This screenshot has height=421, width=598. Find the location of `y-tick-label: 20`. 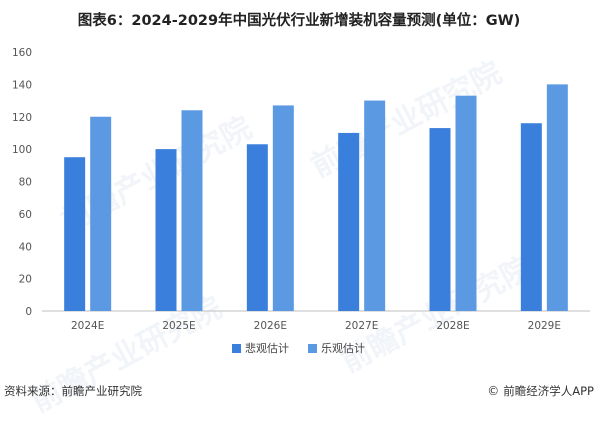

y-tick-label: 20 is located at coordinates (25, 280).